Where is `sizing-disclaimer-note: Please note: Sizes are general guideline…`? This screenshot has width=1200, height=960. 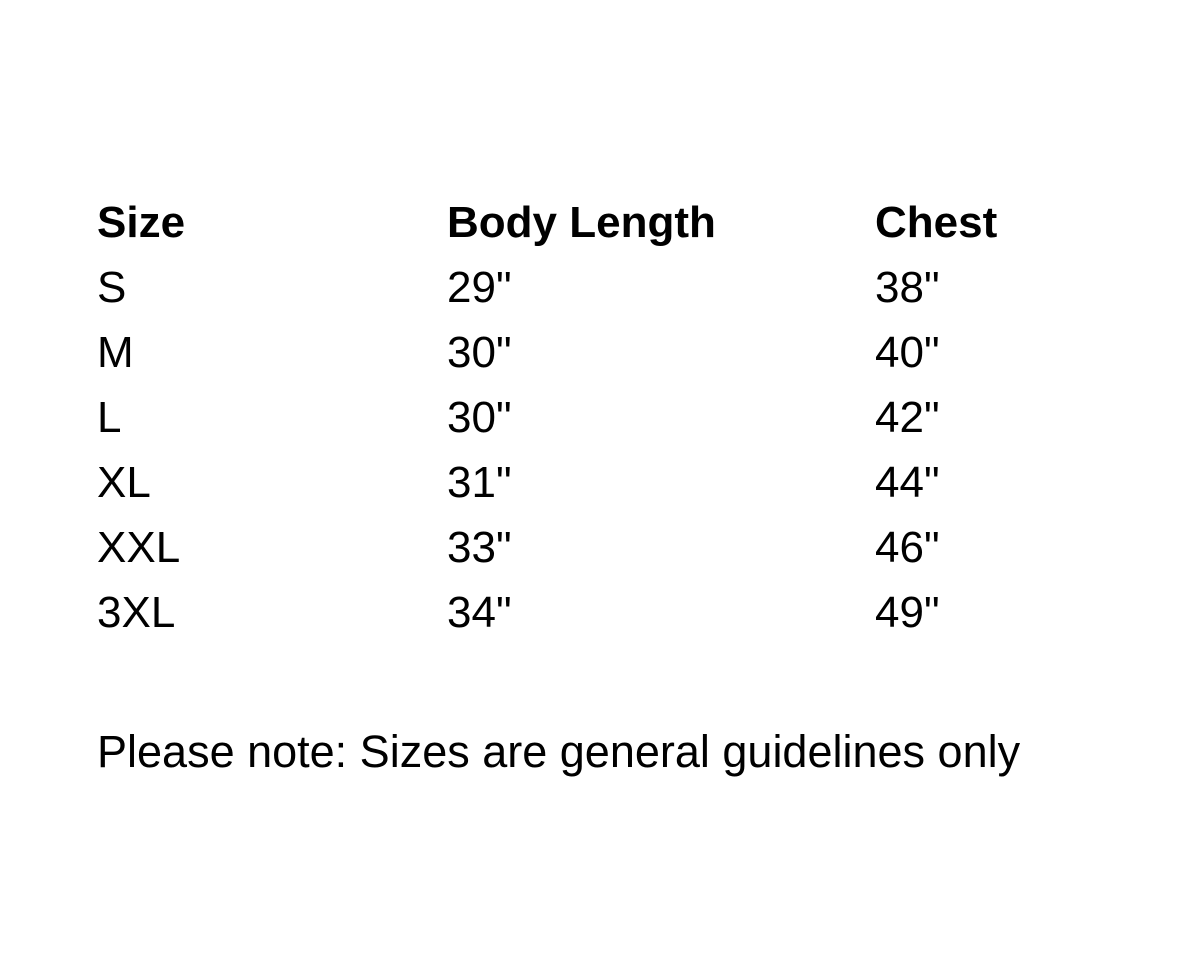 sizing-disclaimer-note: Please note: Sizes are general guideline… is located at coordinates (559, 751).